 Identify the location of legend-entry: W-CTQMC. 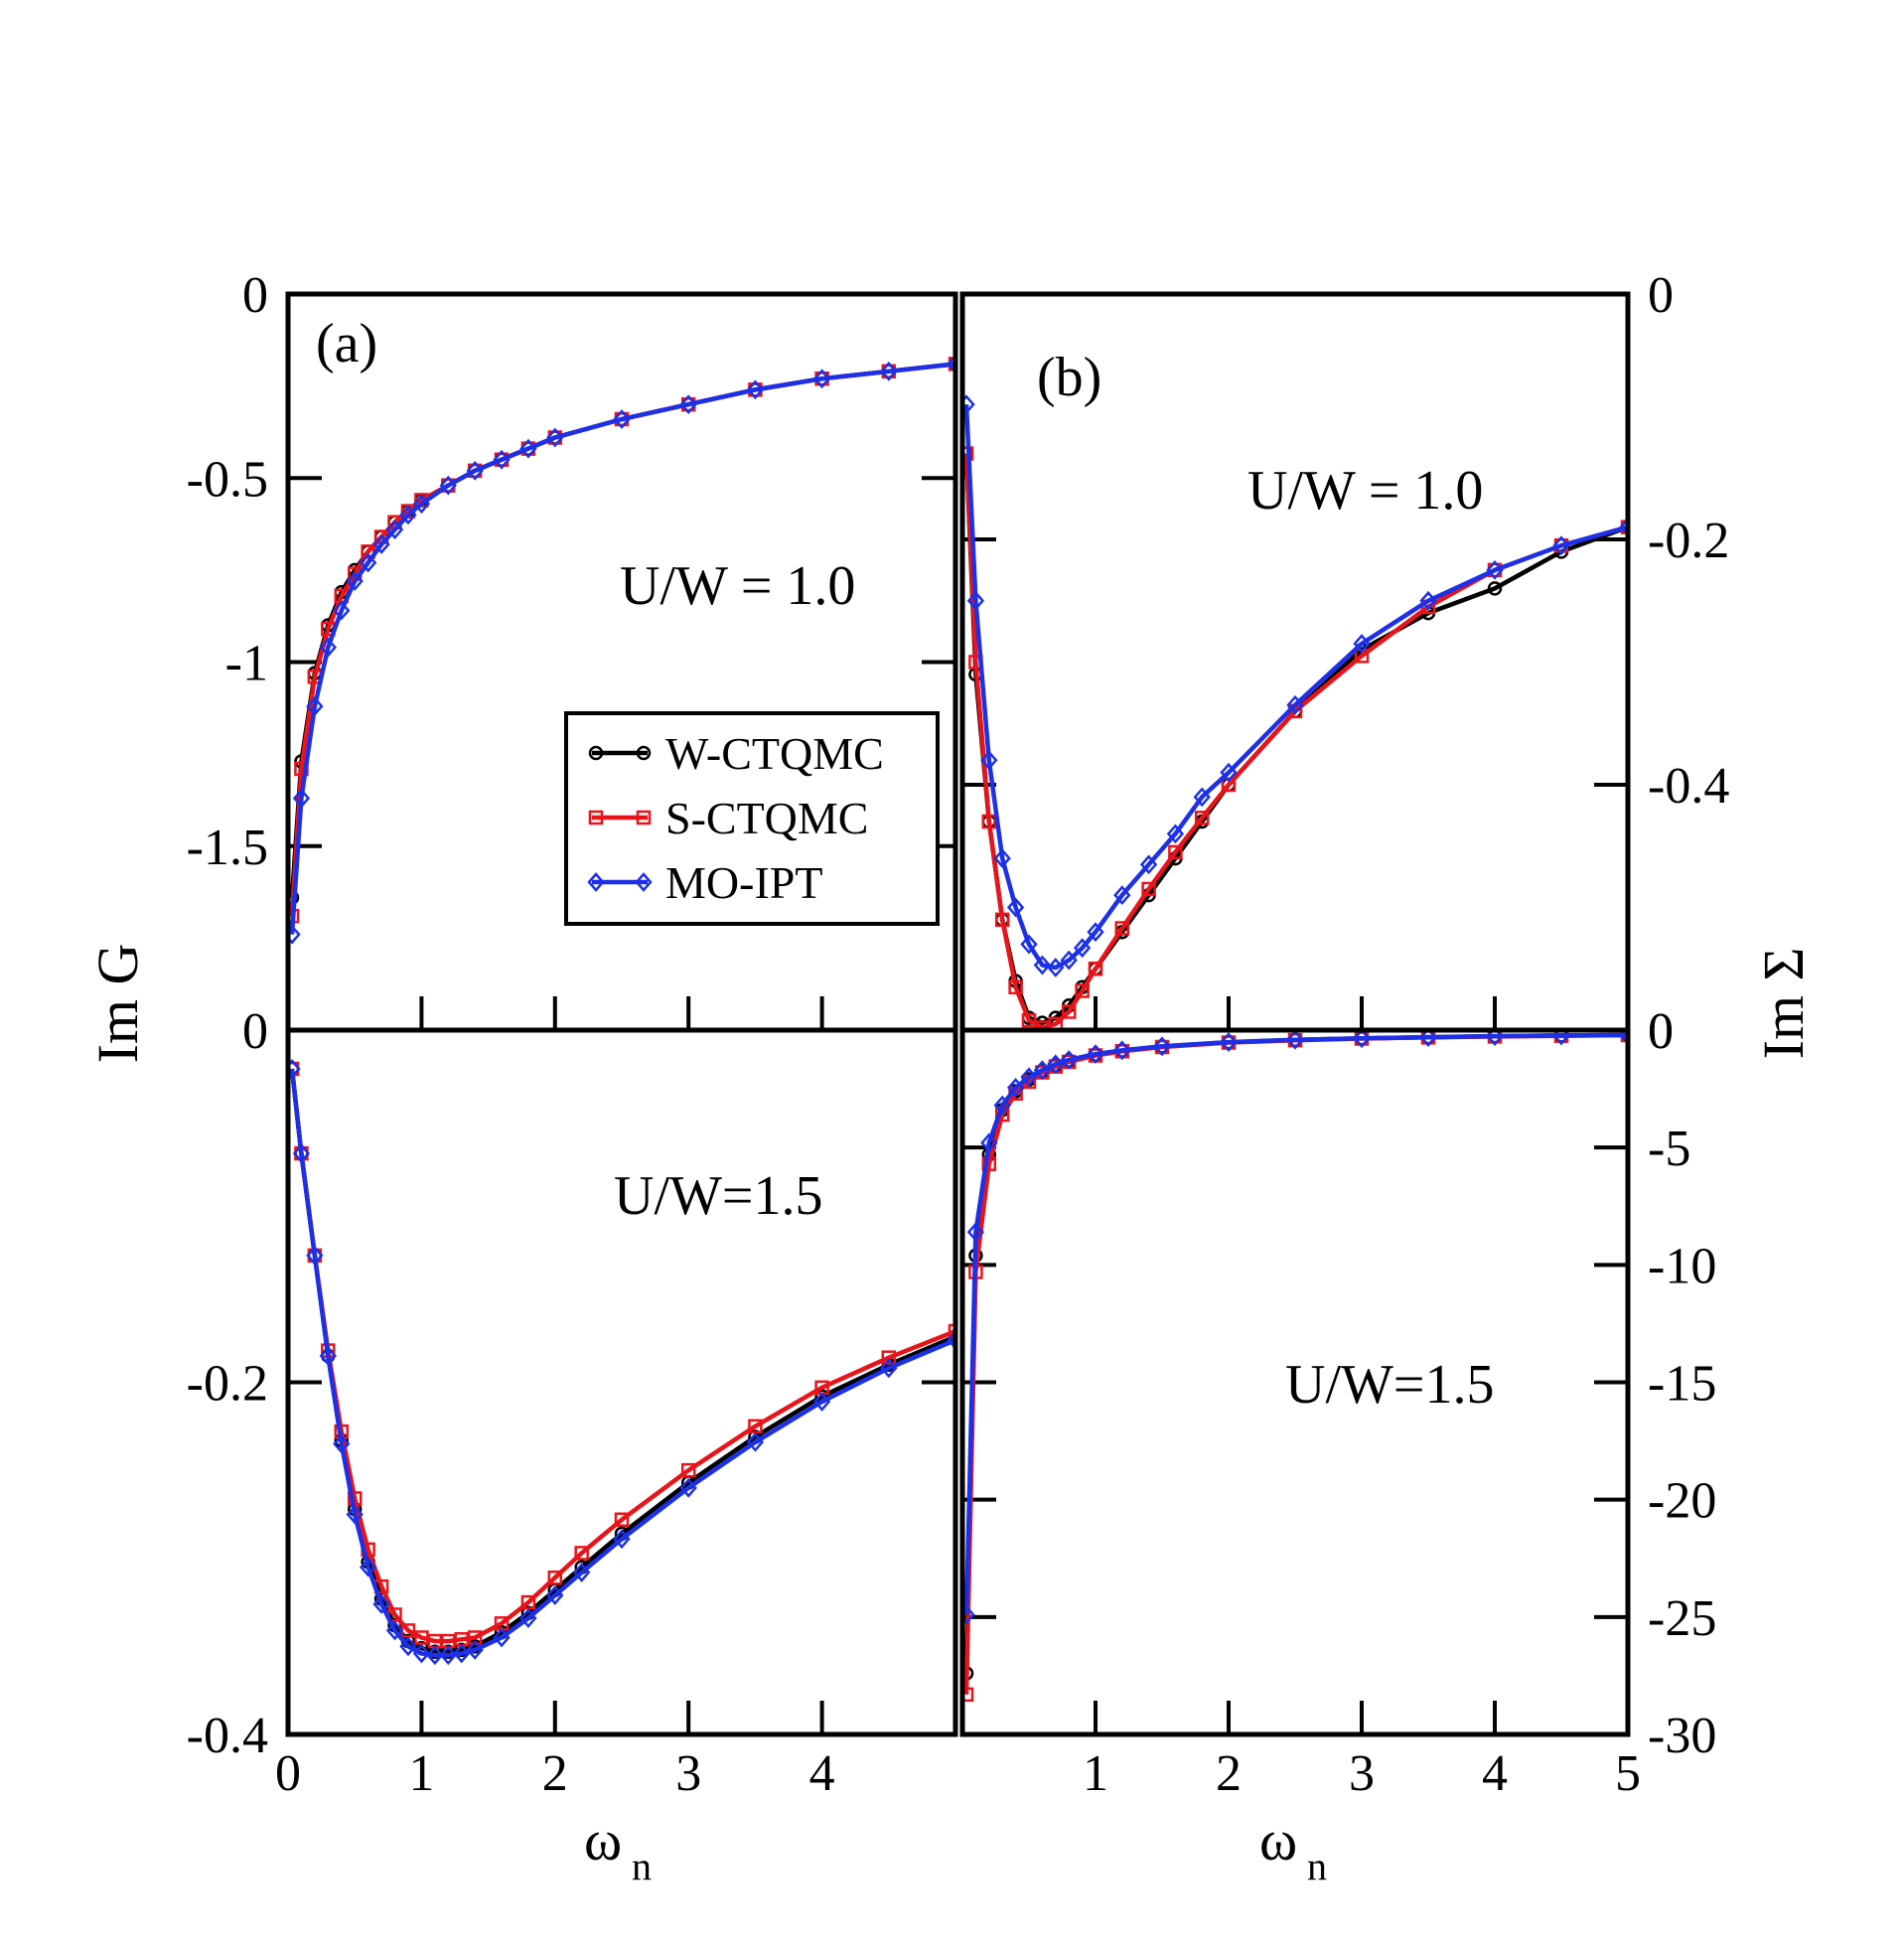
(736, 754).